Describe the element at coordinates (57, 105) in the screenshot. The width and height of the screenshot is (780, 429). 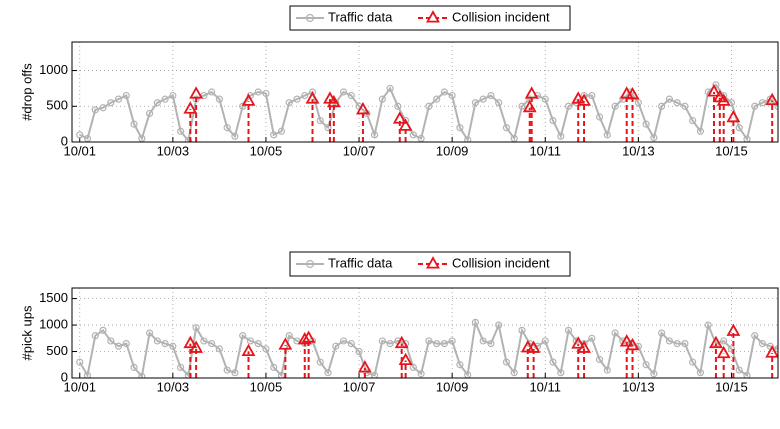
I see `y-tick-label: 500` at that location.